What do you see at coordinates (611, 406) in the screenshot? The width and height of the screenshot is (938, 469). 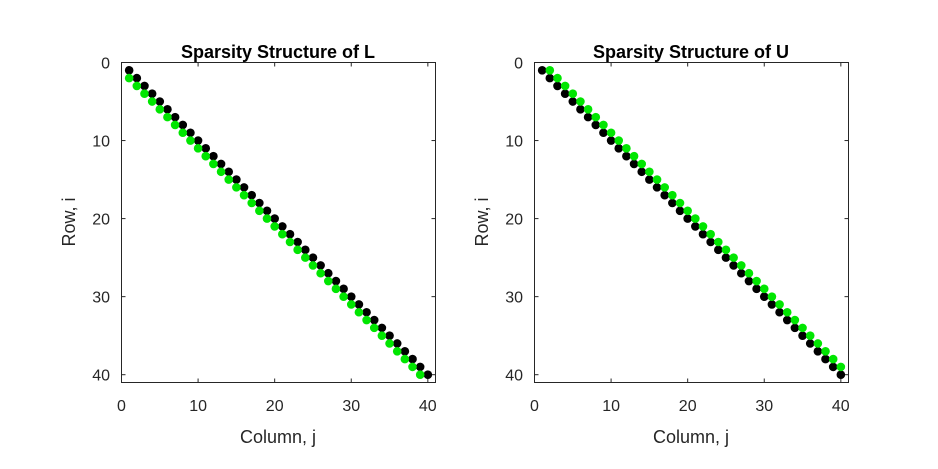 I see `x-tick-label-u-10: 10` at bounding box center [611, 406].